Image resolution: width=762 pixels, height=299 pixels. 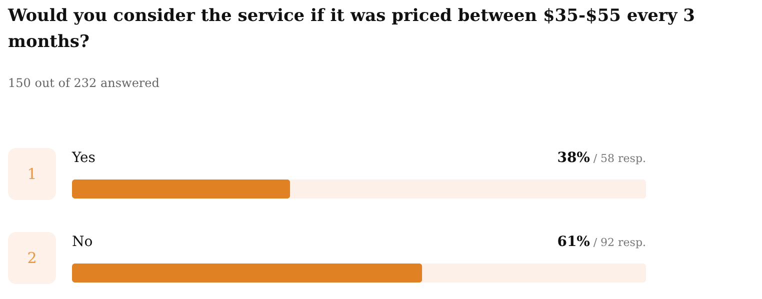 What do you see at coordinates (84, 83) in the screenshot?
I see `chart-subtitle: 150 out of 232 answered` at bounding box center [84, 83].